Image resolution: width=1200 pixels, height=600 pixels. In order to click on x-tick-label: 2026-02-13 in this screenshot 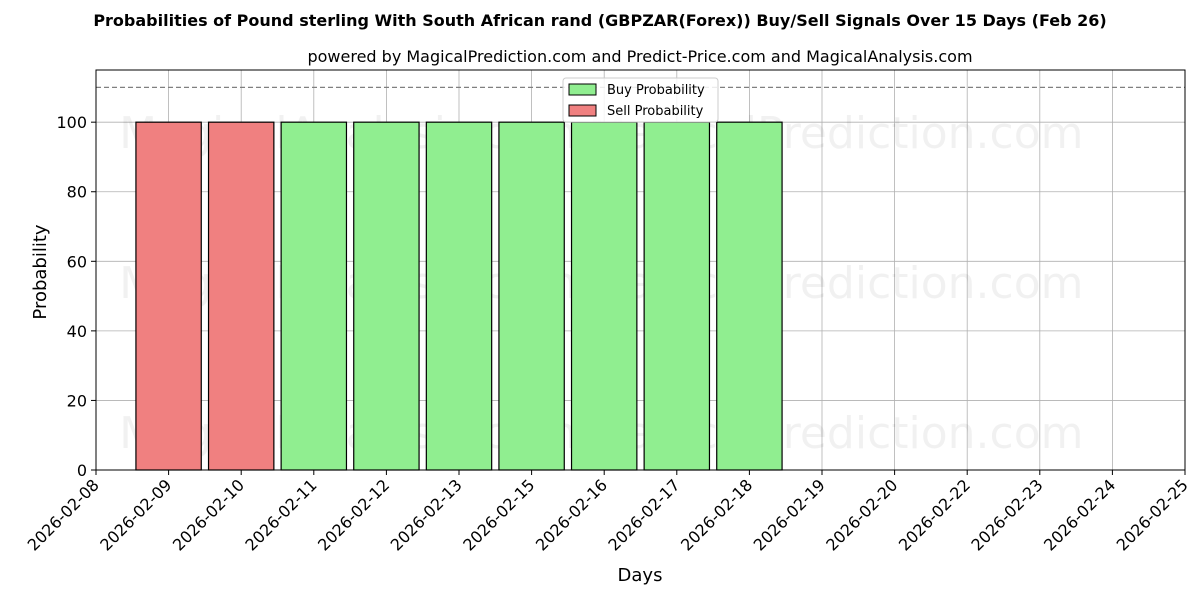, I will do `click(426, 514)`.